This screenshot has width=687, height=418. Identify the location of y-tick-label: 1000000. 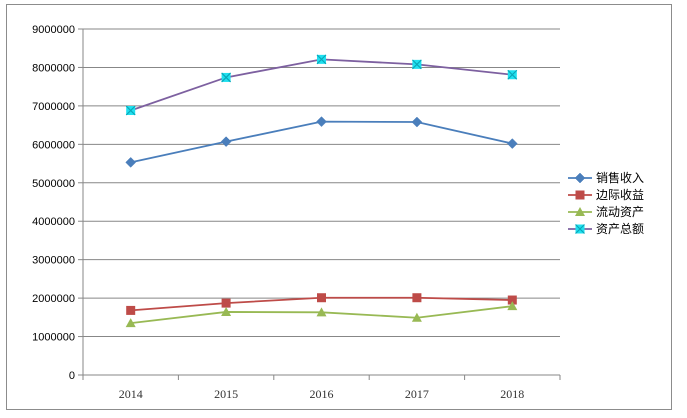
(53, 338).